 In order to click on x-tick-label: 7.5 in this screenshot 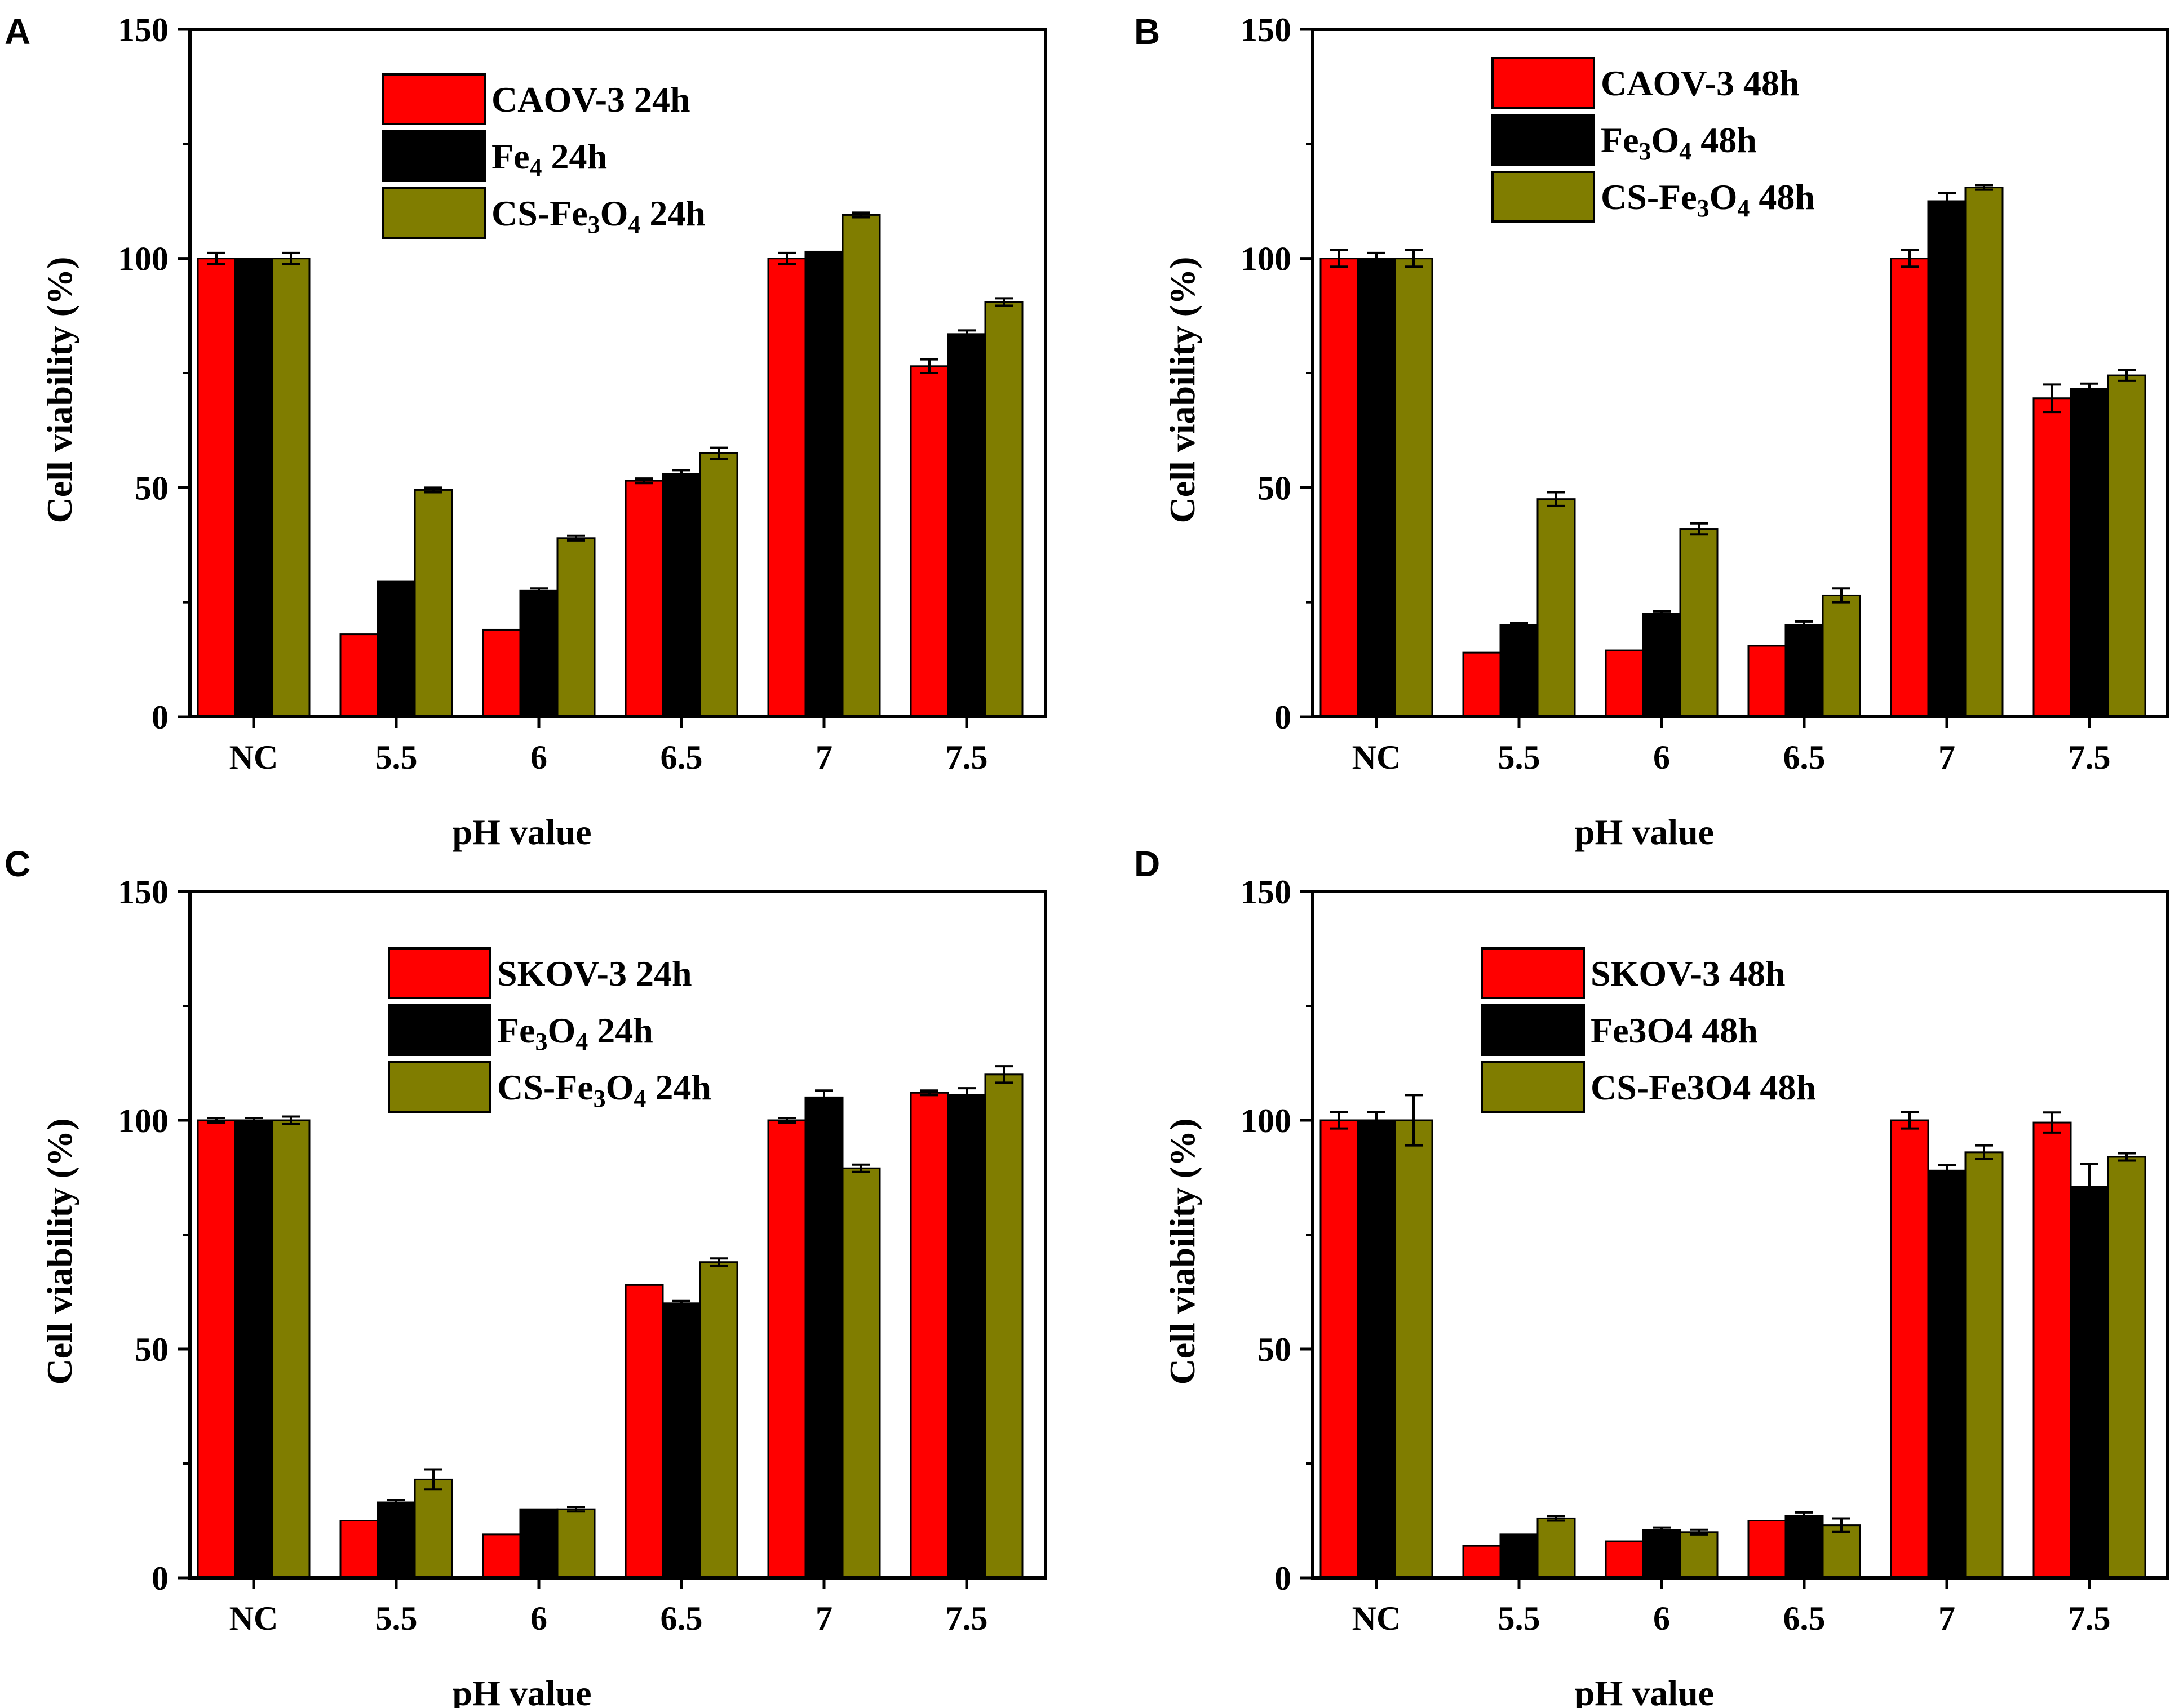, I will do `click(967, 1618)`.